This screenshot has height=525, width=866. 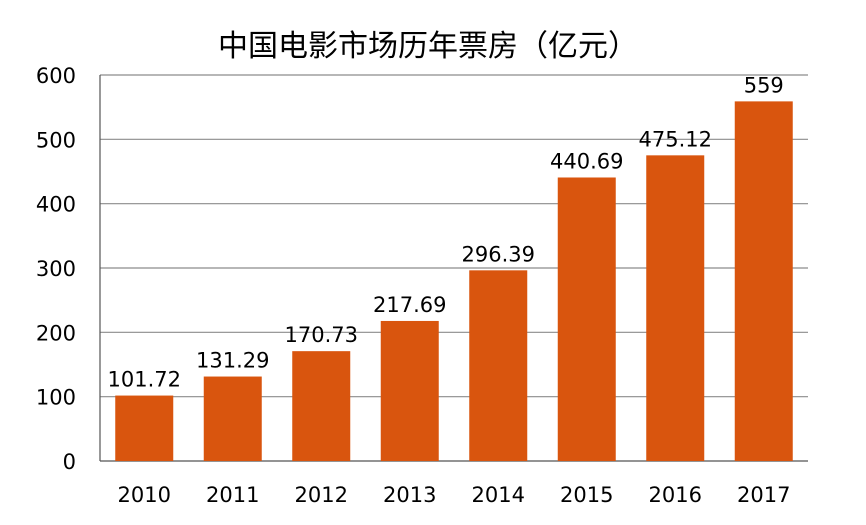 What do you see at coordinates (144, 380) in the screenshot?
I see `data-label: 101.72` at bounding box center [144, 380].